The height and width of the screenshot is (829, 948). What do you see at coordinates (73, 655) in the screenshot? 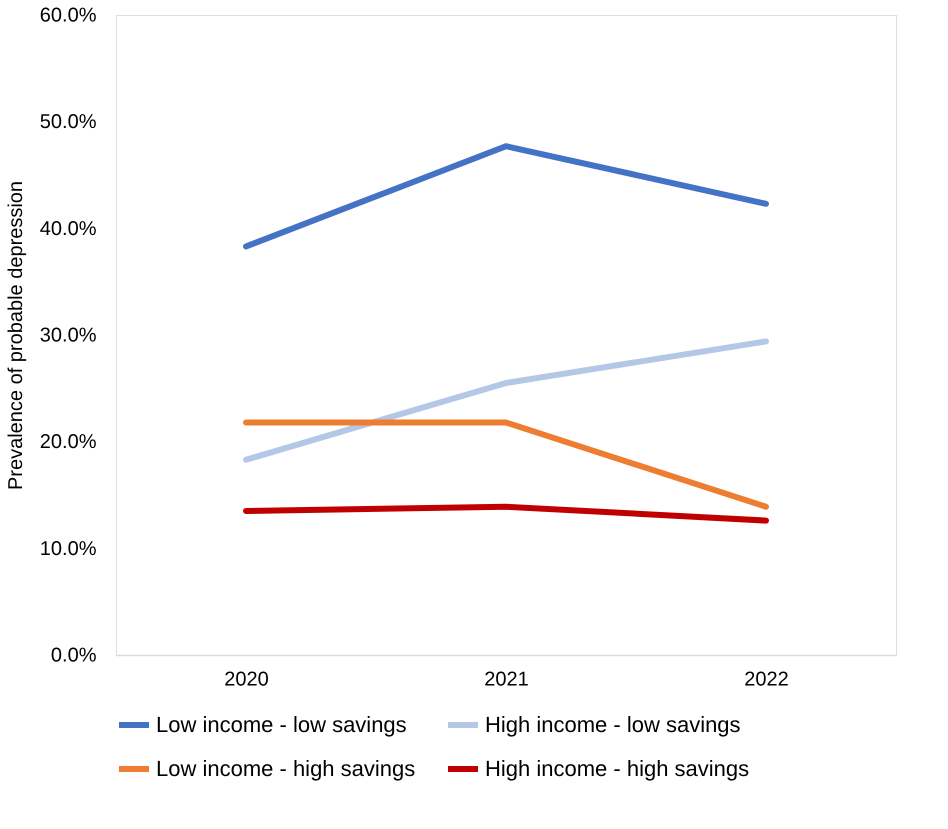
I see `y-tick-label: 0.0%` at bounding box center [73, 655].